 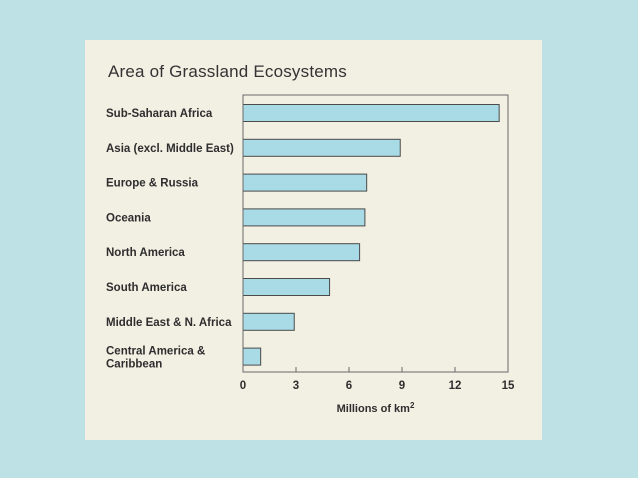 I want to click on x-tick-label: 3, so click(x=296, y=386).